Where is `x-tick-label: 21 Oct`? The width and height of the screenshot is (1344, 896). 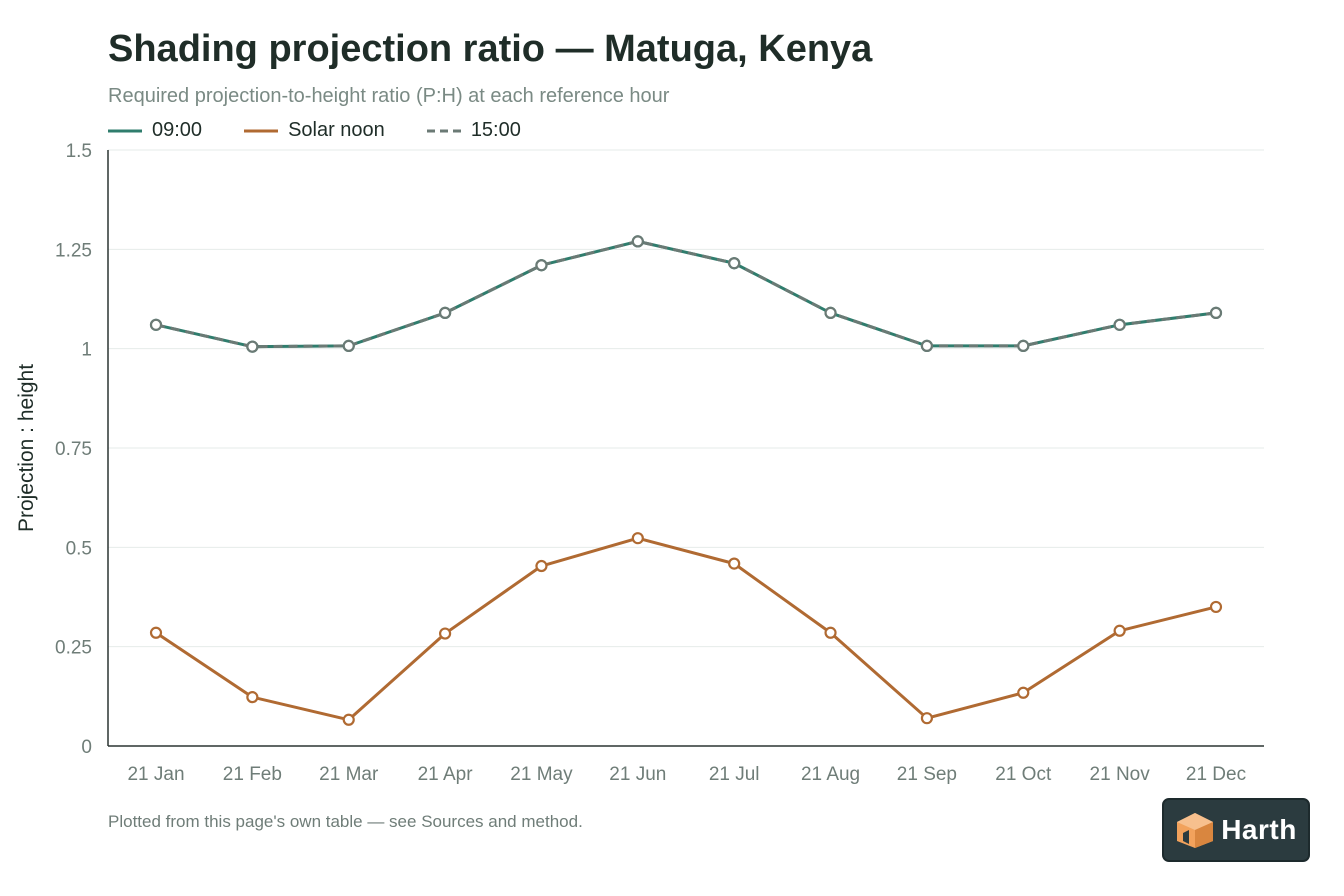
x-tick-label: 21 Oct is located at coordinates (1023, 774).